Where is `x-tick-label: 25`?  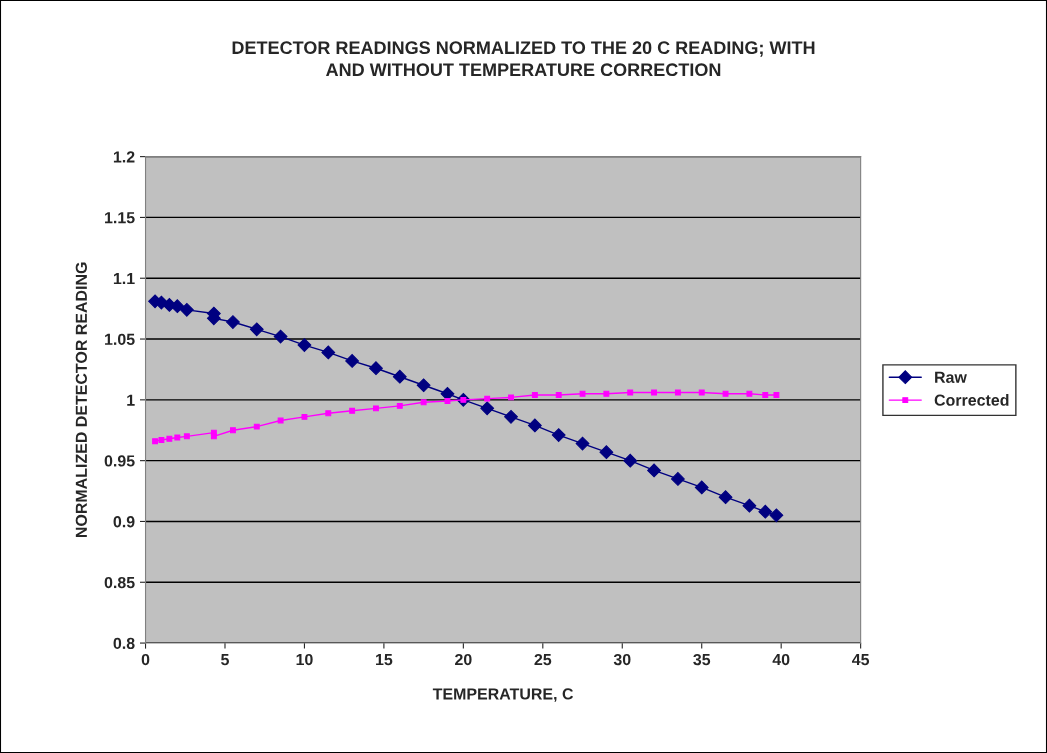 x-tick-label: 25 is located at coordinates (543, 659).